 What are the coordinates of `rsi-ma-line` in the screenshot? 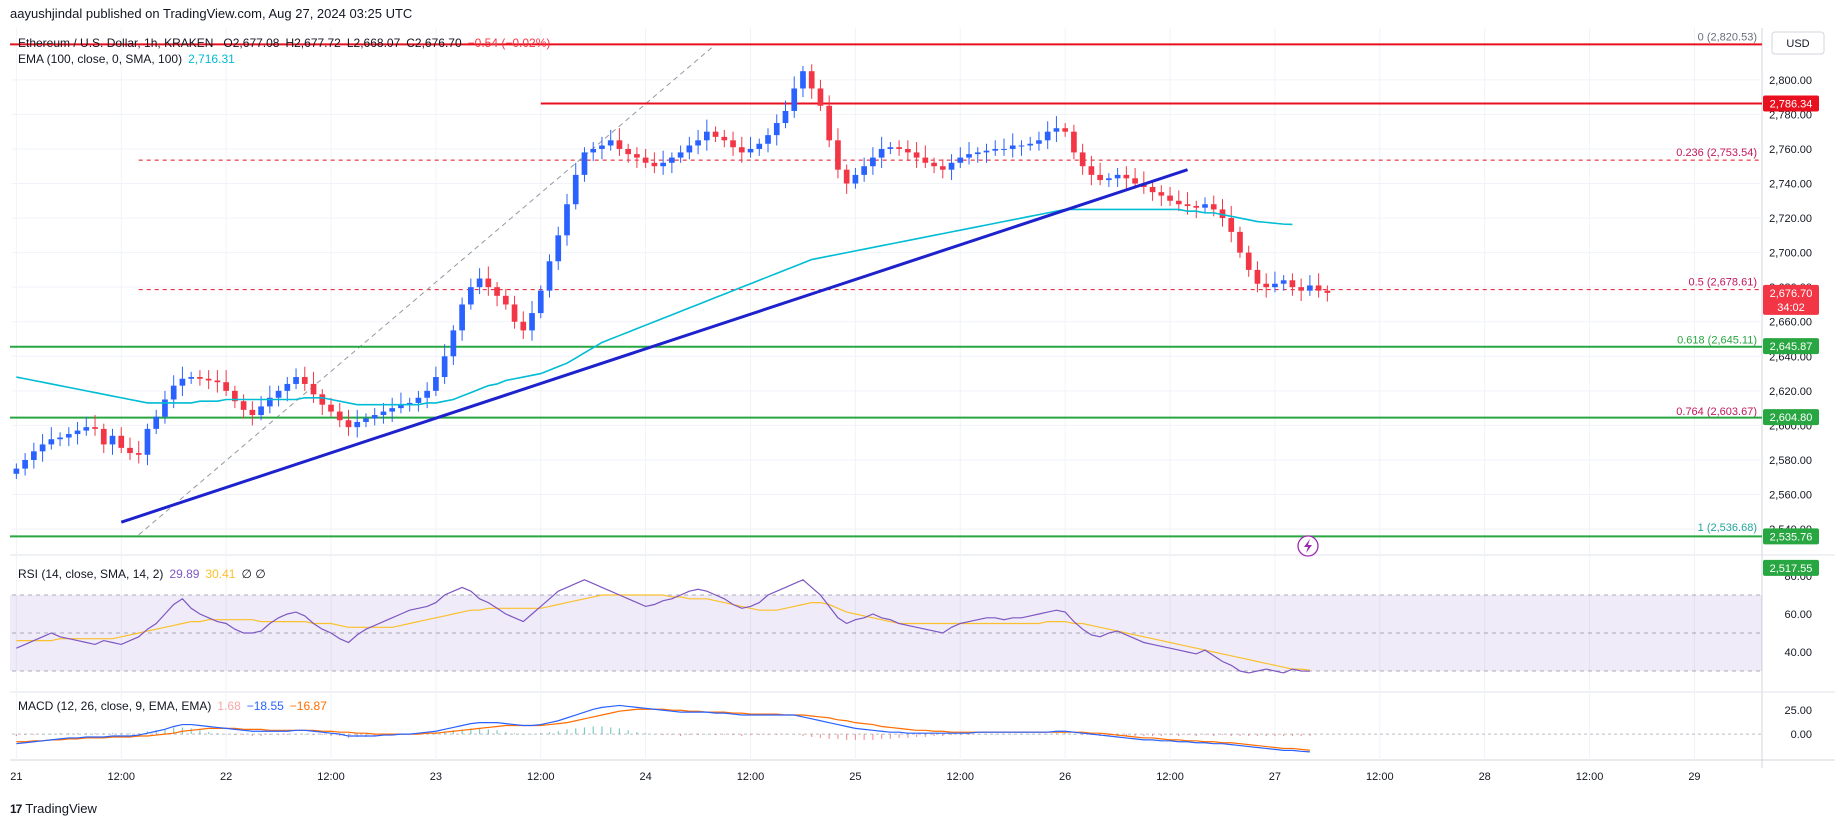 It's located at (663, 632).